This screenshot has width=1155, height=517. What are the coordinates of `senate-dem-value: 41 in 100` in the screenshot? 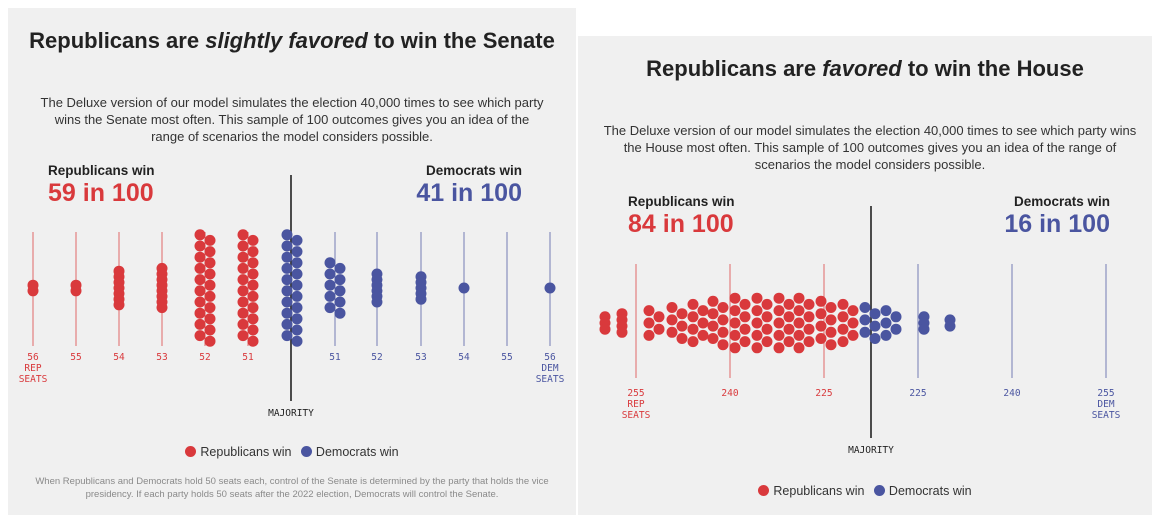 It's located at (469, 193).